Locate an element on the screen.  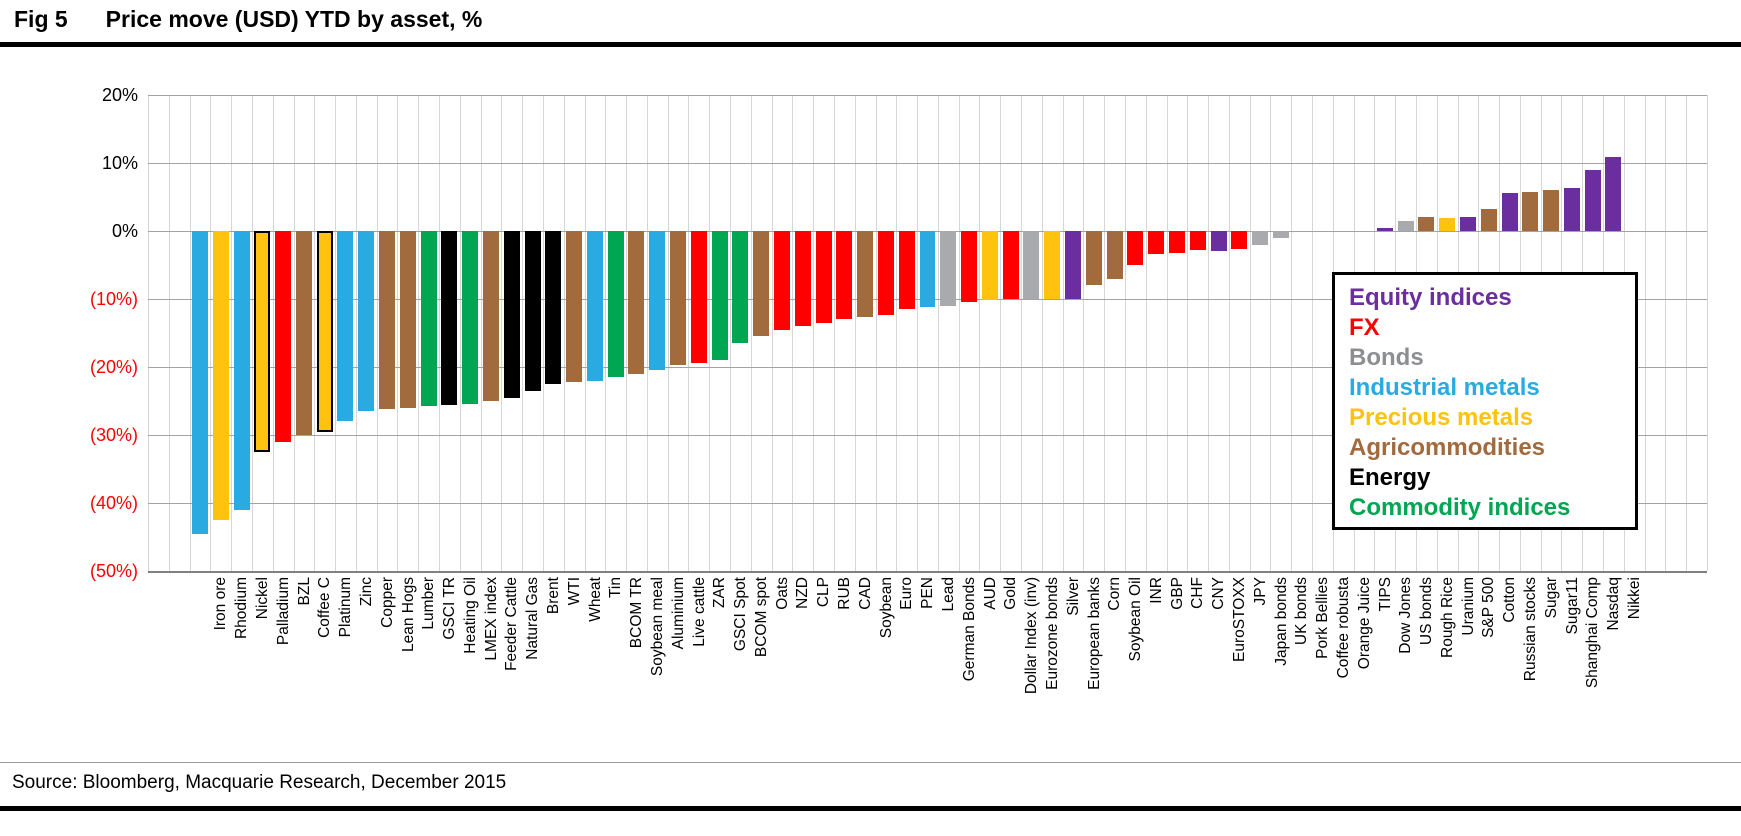
x-axis-label: AUD is located at coordinates (990, 593).